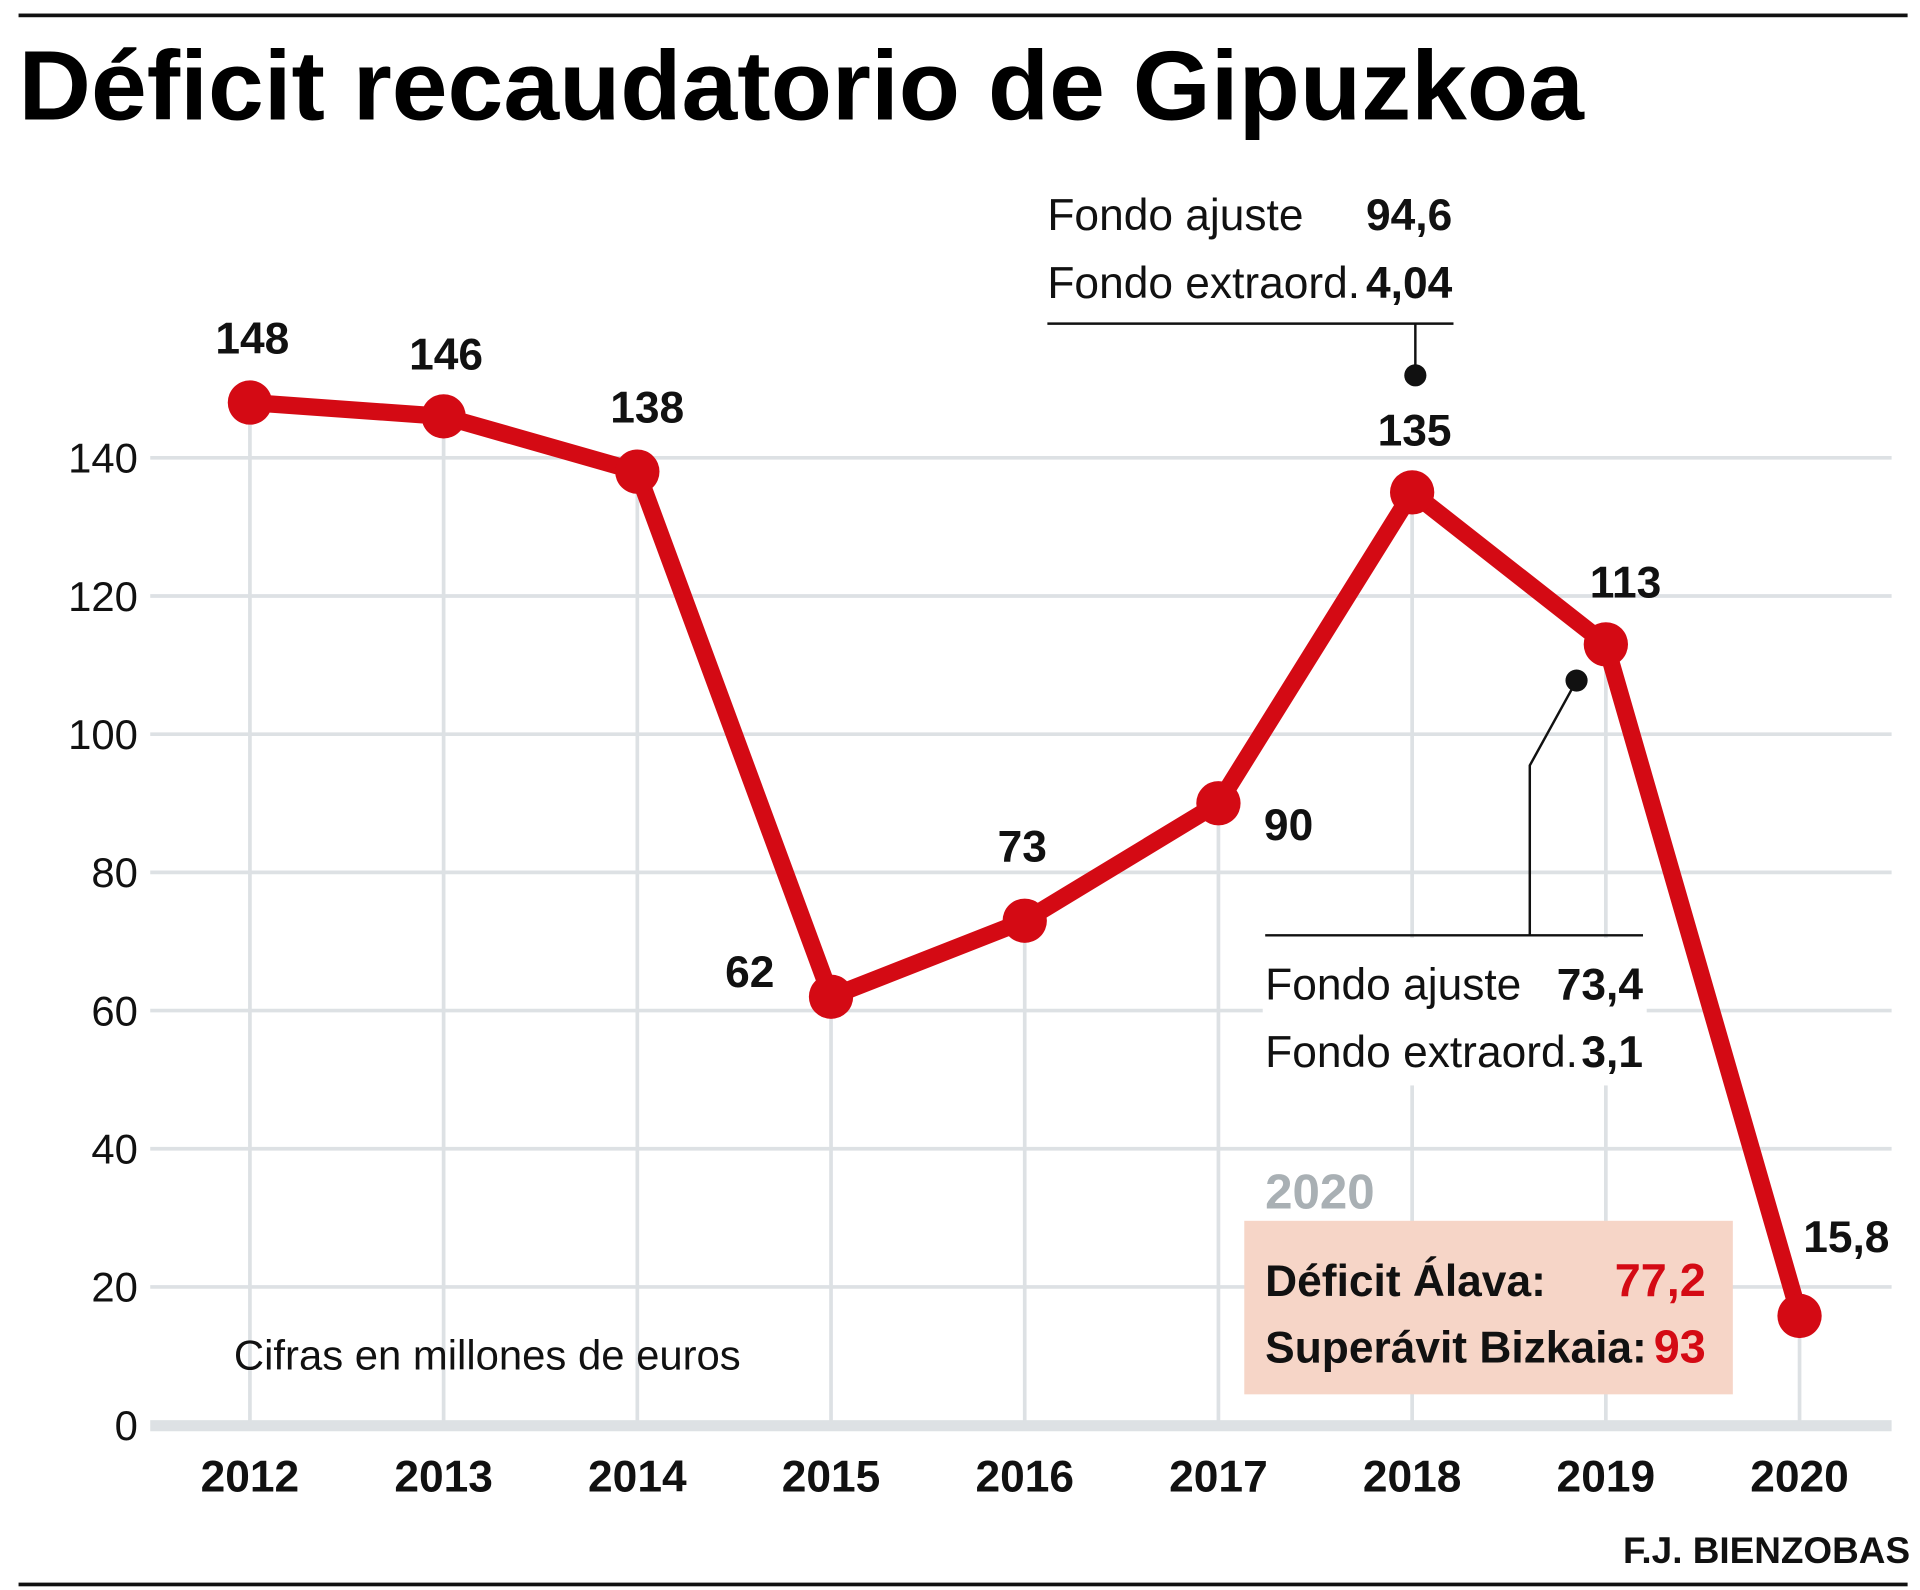 This screenshot has width=1920, height=1590. What do you see at coordinates (103, 458) in the screenshot?
I see `y-tick-label: 140` at bounding box center [103, 458].